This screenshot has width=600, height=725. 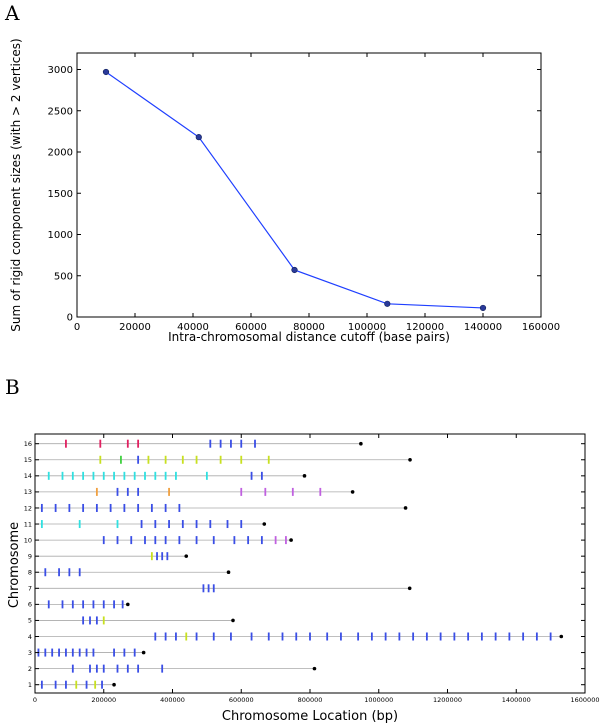 What do you see at coordinates (367, 327) in the screenshot?
I see `x-tick-label: 100000` at bounding box center [367, 327].